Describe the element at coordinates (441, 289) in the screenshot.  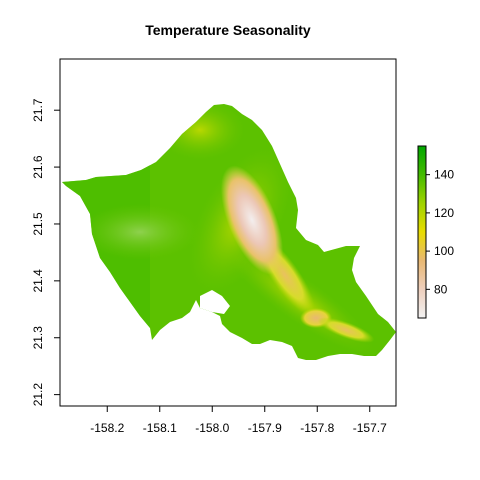
I see `legend-tick-label: 80` at that location.